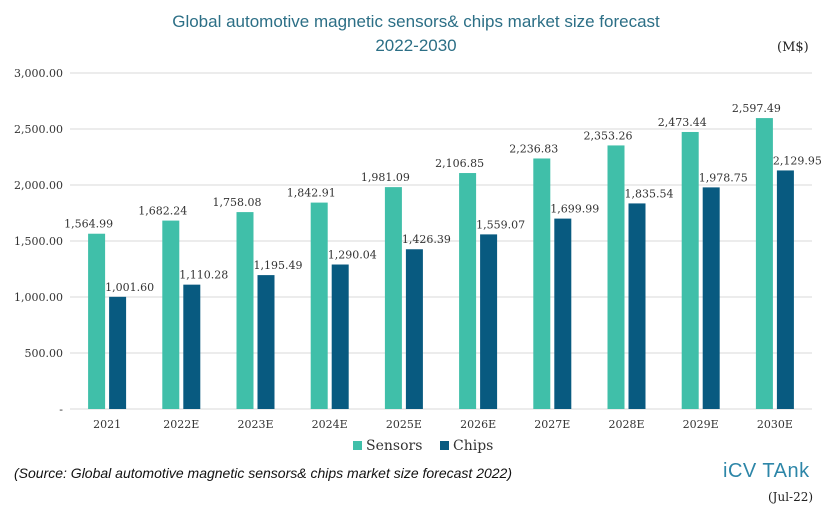 Image resolution: width=832 pixels, height=516 pixels. I want to click on x-tick-label: 2030E, so click(775, 424).